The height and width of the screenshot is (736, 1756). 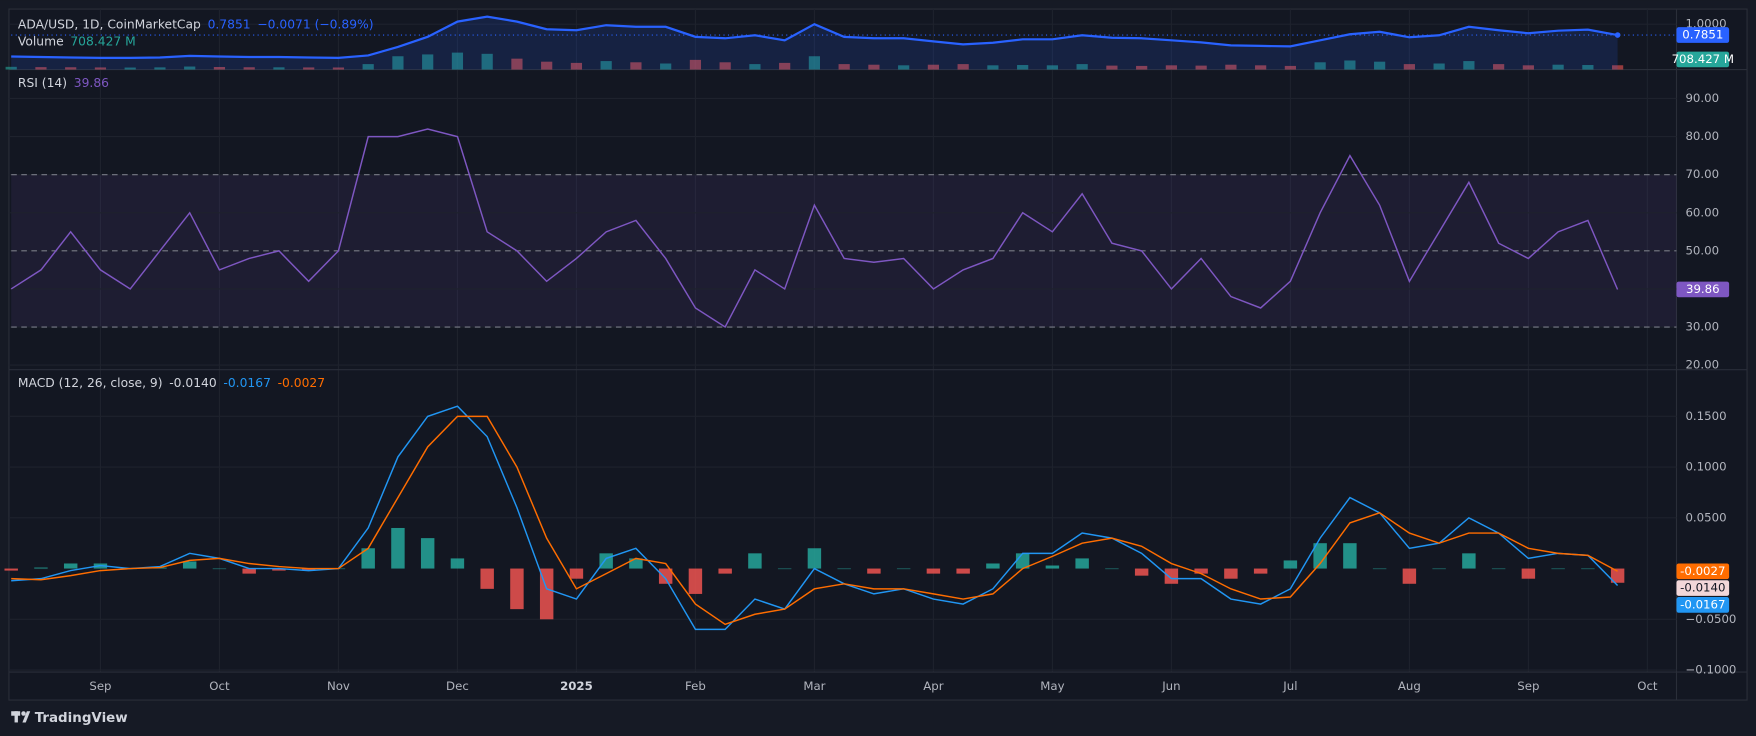 What do you see at coordinates (90, 383) in the screenshot?
I see `legend-title: MACD (12, 26, close, 9)` at bounding box center [90, 383].